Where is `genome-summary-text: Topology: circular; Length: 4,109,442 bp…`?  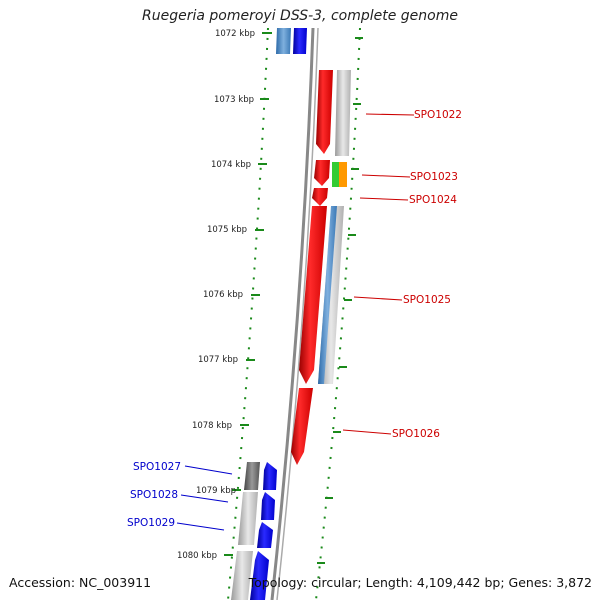 genome-summary-text: Topology: circular; Length: 4,109,442 bp… is located at coordinates (420, 582).